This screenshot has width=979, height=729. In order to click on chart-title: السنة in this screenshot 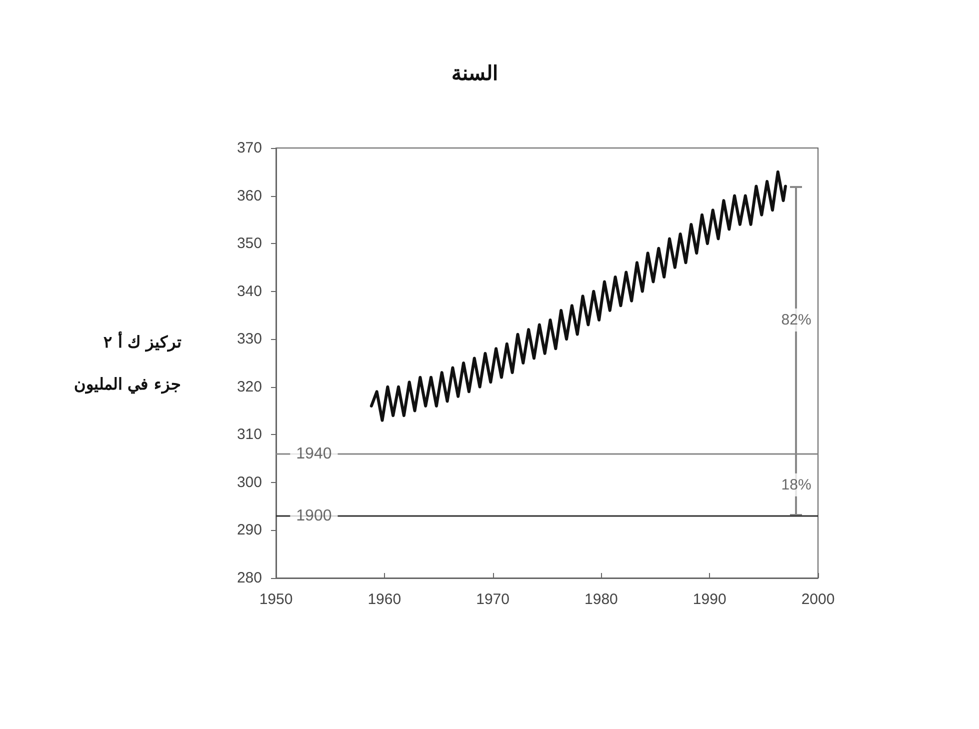, I will do `click(475, 73)`.